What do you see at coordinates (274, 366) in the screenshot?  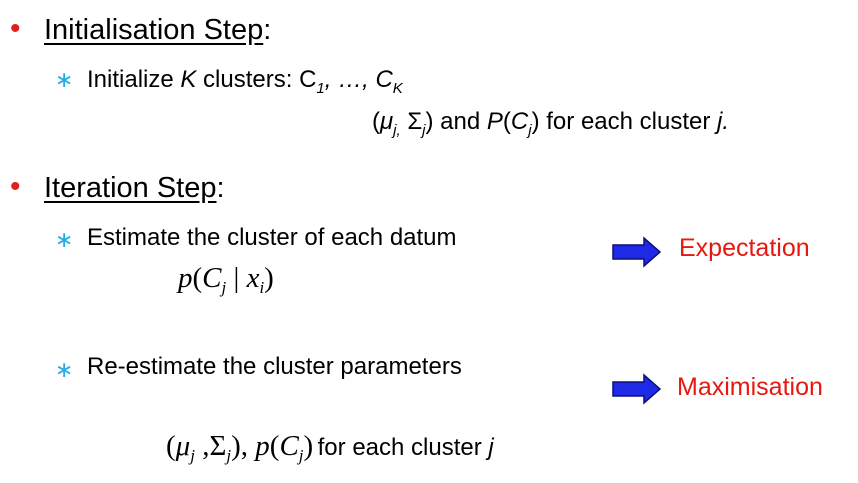 I see `reestimate-text: Re-estimate the cluster parameters` at bounding box center [274, 366].